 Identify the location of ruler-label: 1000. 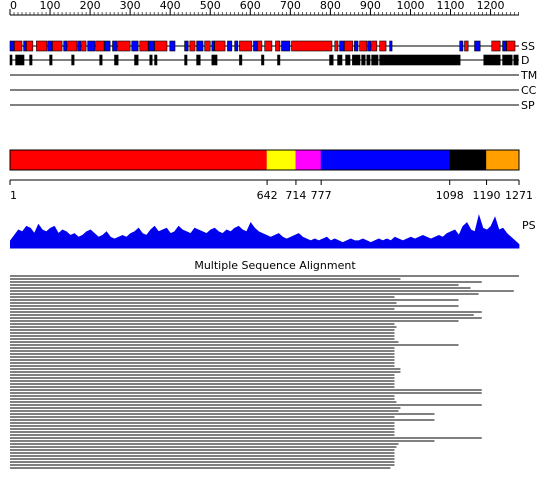
(410, 6).